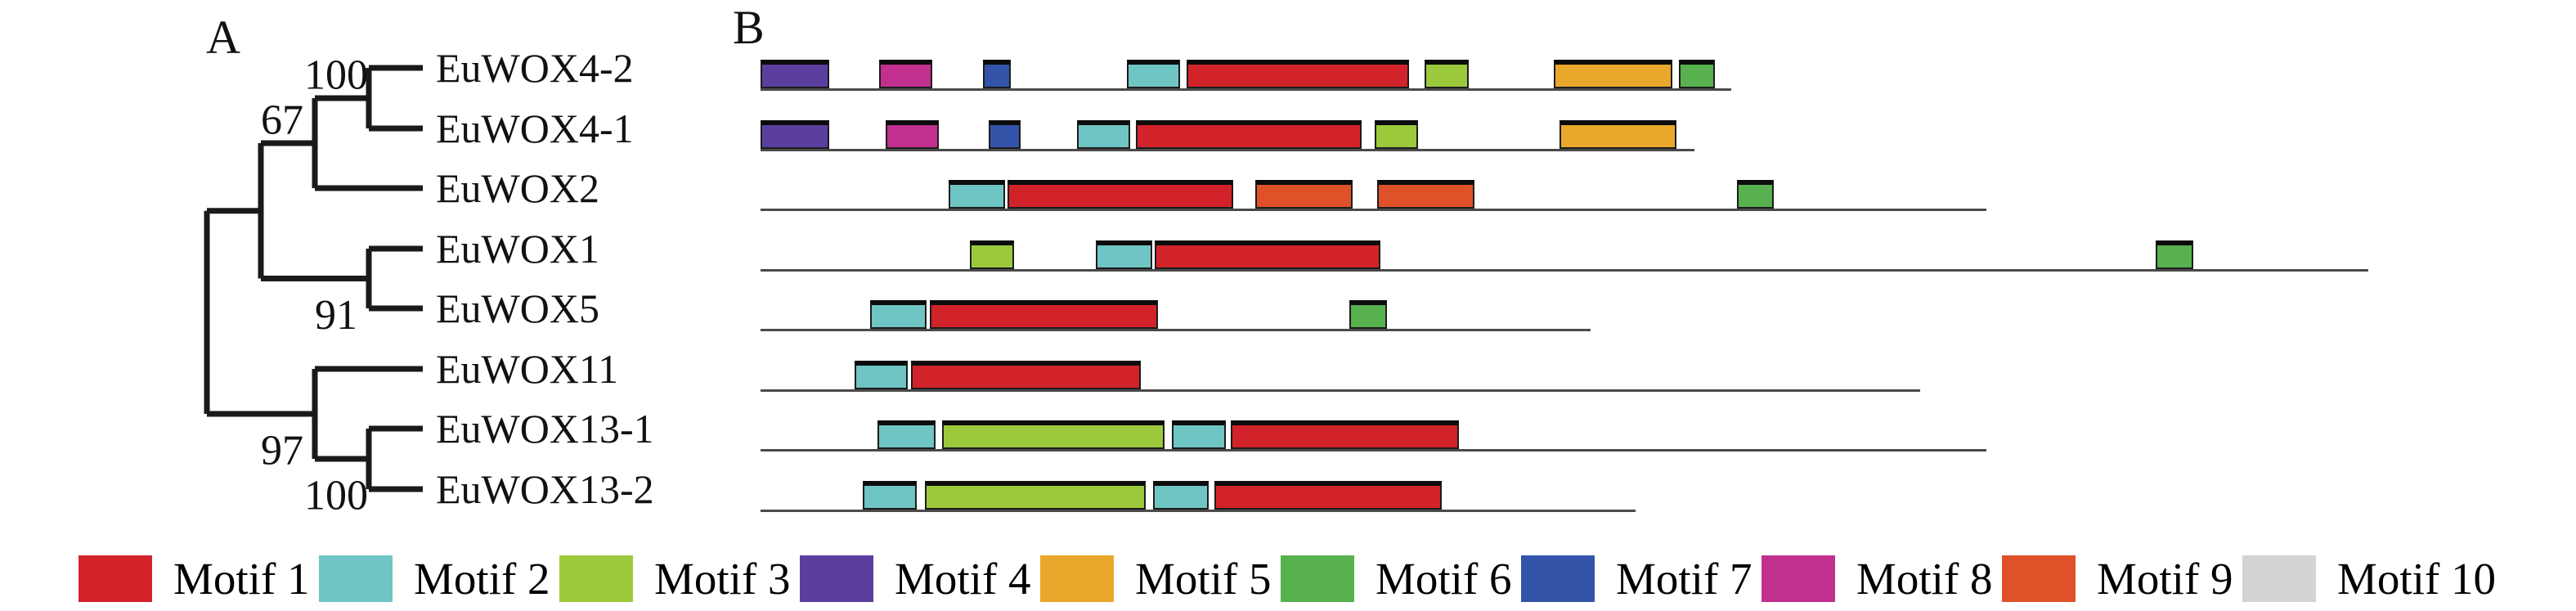  Describe the element at coordinates (723, 578) in the screenshot. I see `legend-label-3: Motif 3` at that location.